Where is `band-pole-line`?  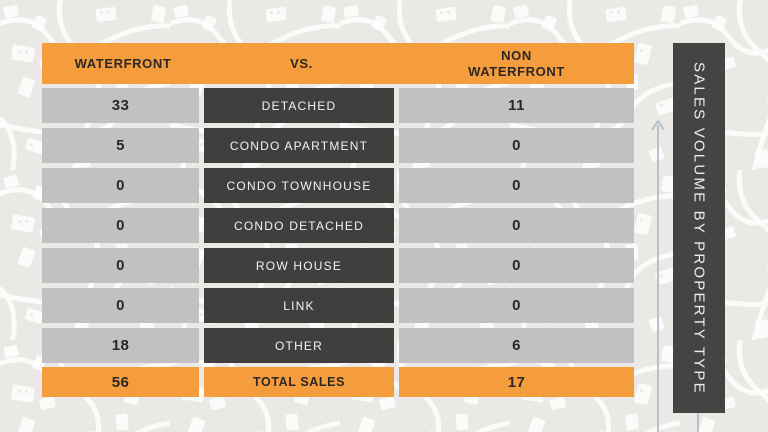 band-pole-line is located at coordinates (698, 422).